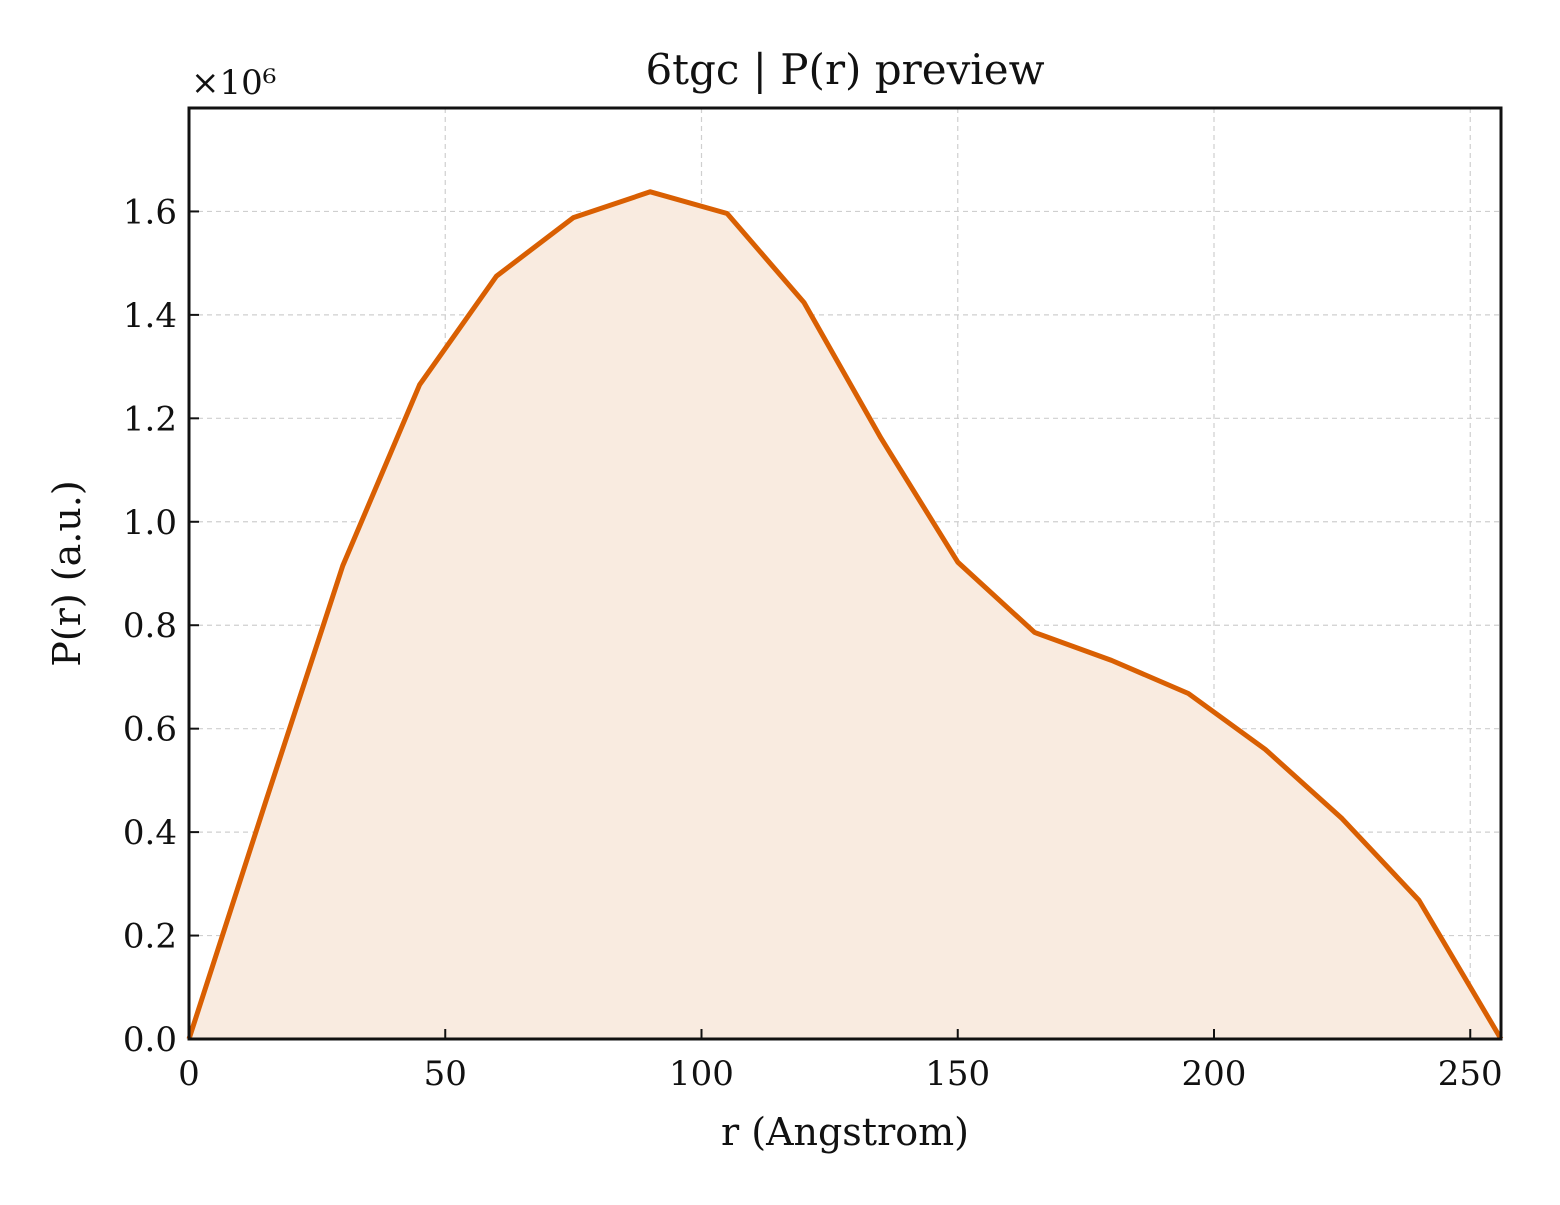  Describe the element at coordinates (957, 1074) in the screenshot. I see `x-tick-label: 150` at that location.